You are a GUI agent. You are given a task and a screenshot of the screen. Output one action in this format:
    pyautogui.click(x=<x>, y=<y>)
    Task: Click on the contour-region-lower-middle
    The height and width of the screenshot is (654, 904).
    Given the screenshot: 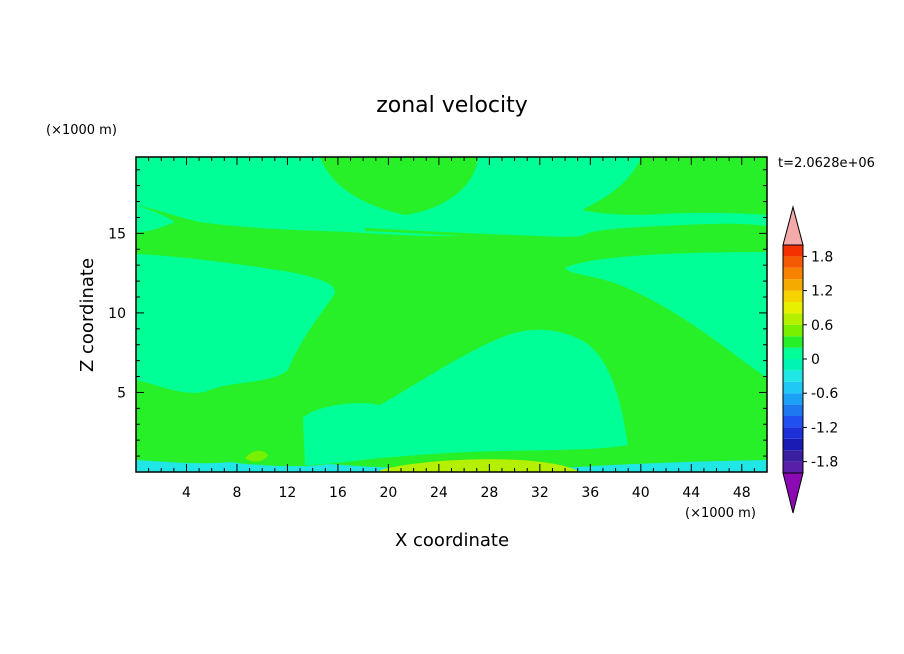 What is the action you would take?
    pyautogui.click(x=465, y=397)
    